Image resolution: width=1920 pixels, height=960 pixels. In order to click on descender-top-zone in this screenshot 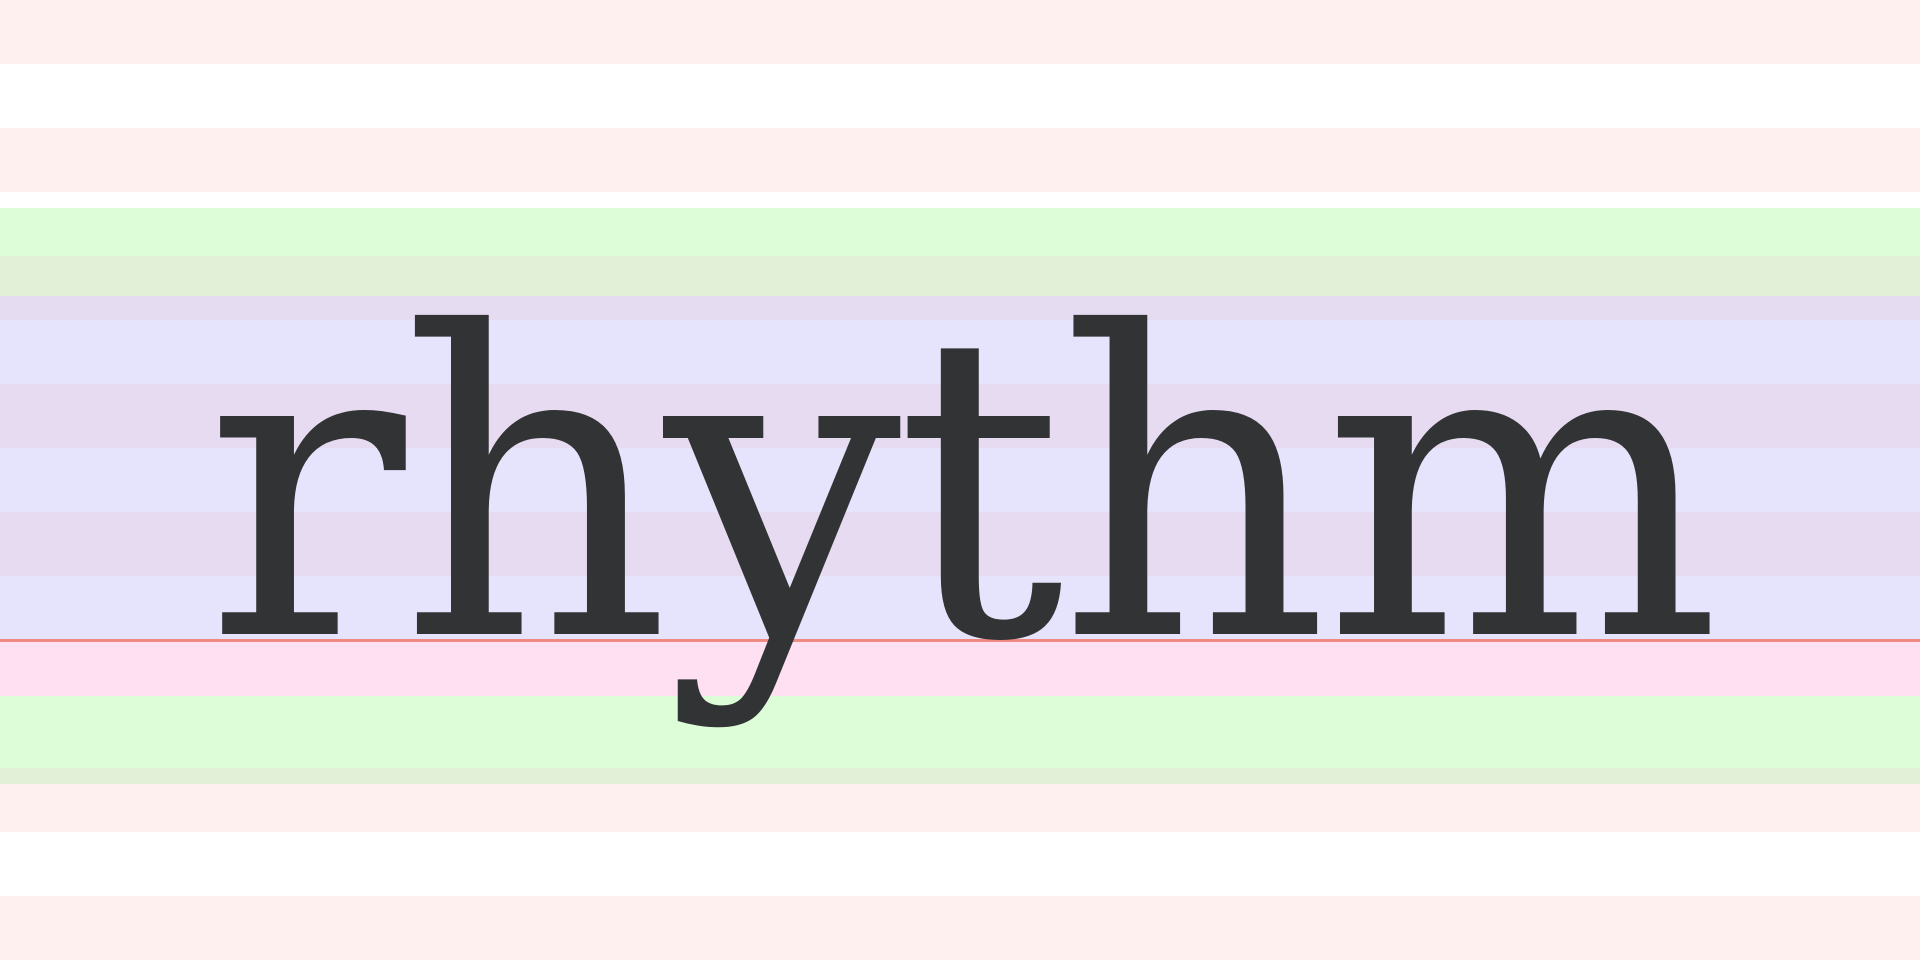, I will do `click(960, 668)`.